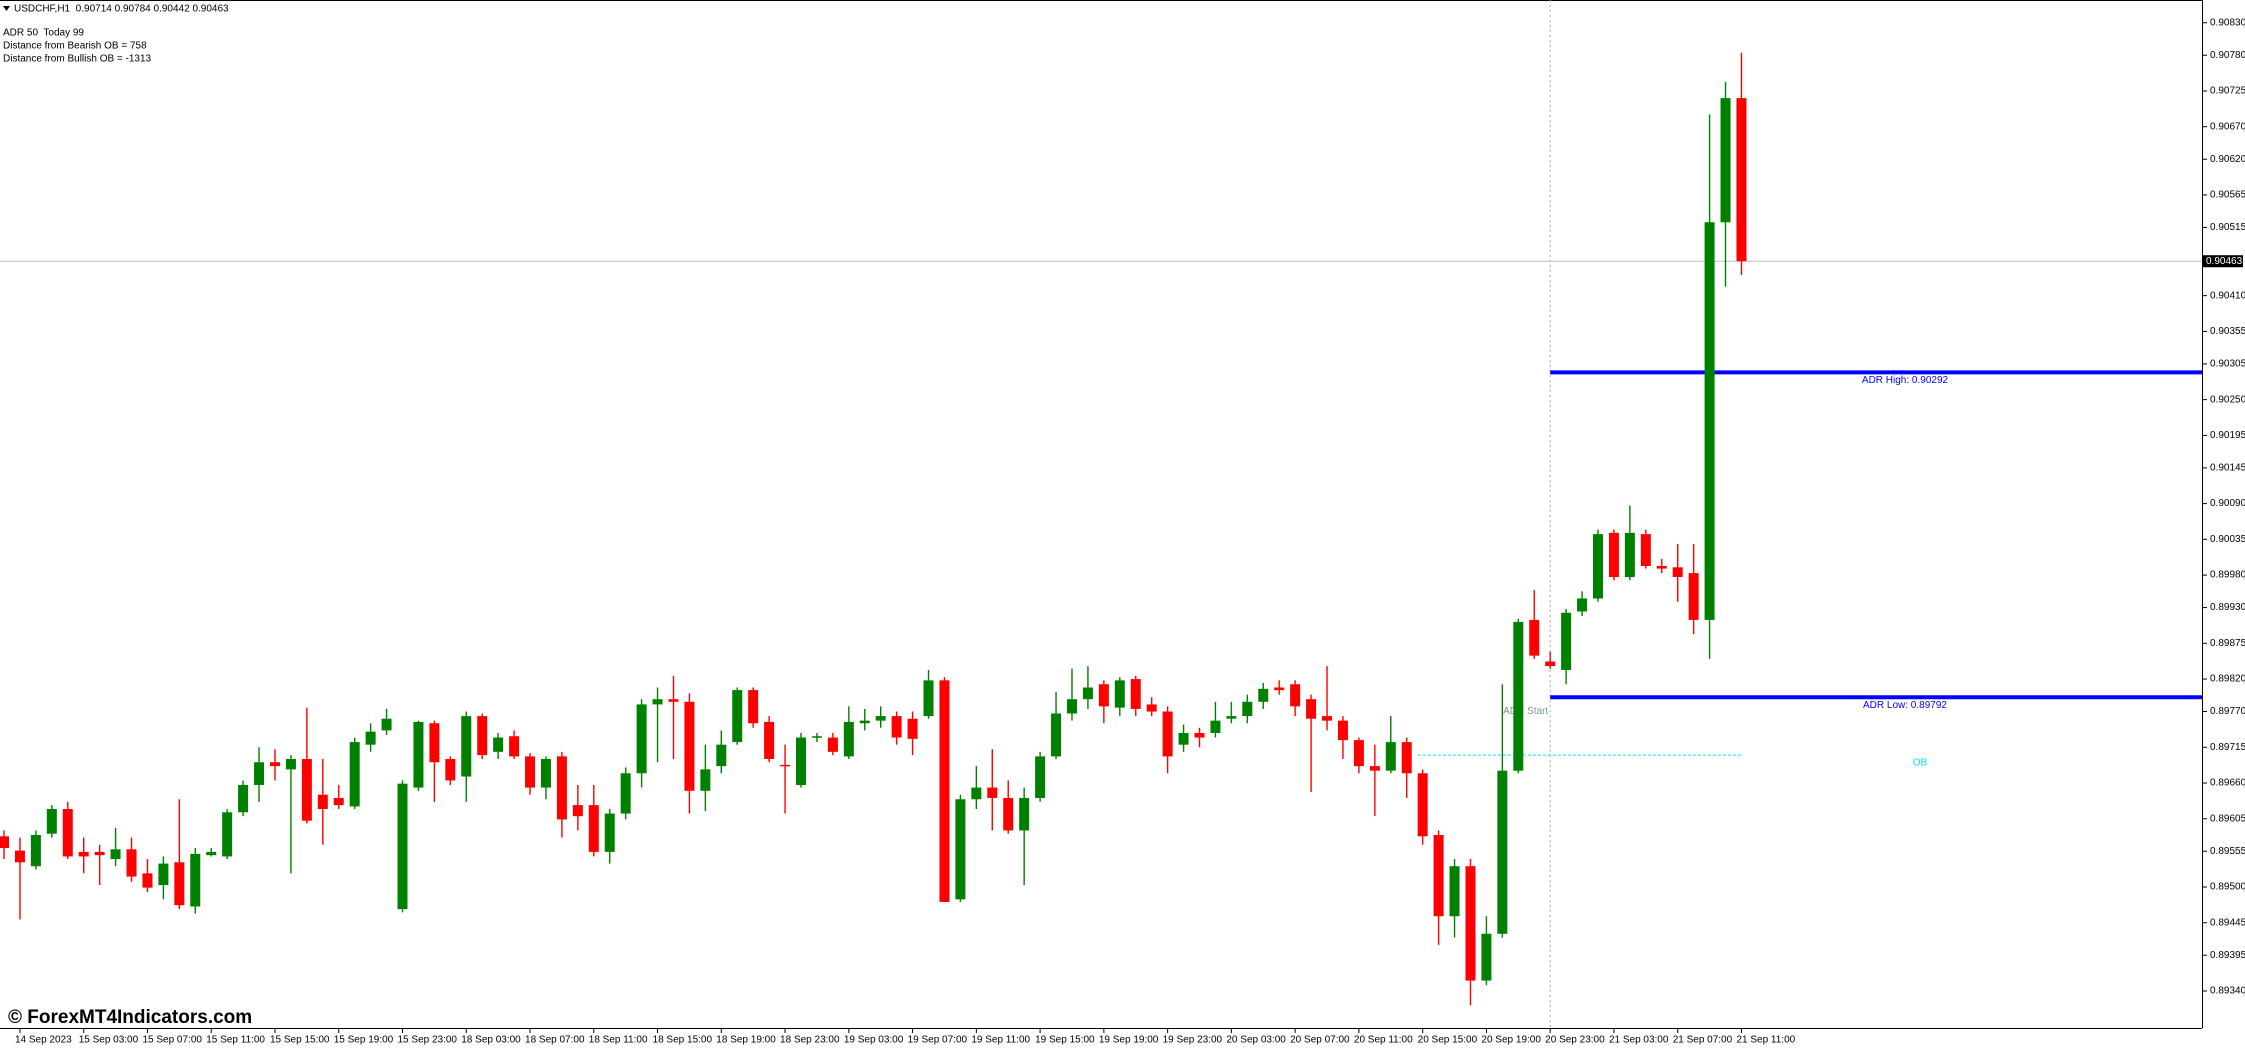  What do you see at coordinates (2227, 195) in the screenshot?
I see `y-tick-label: 0.90565` at bounding box center [2227, 195].